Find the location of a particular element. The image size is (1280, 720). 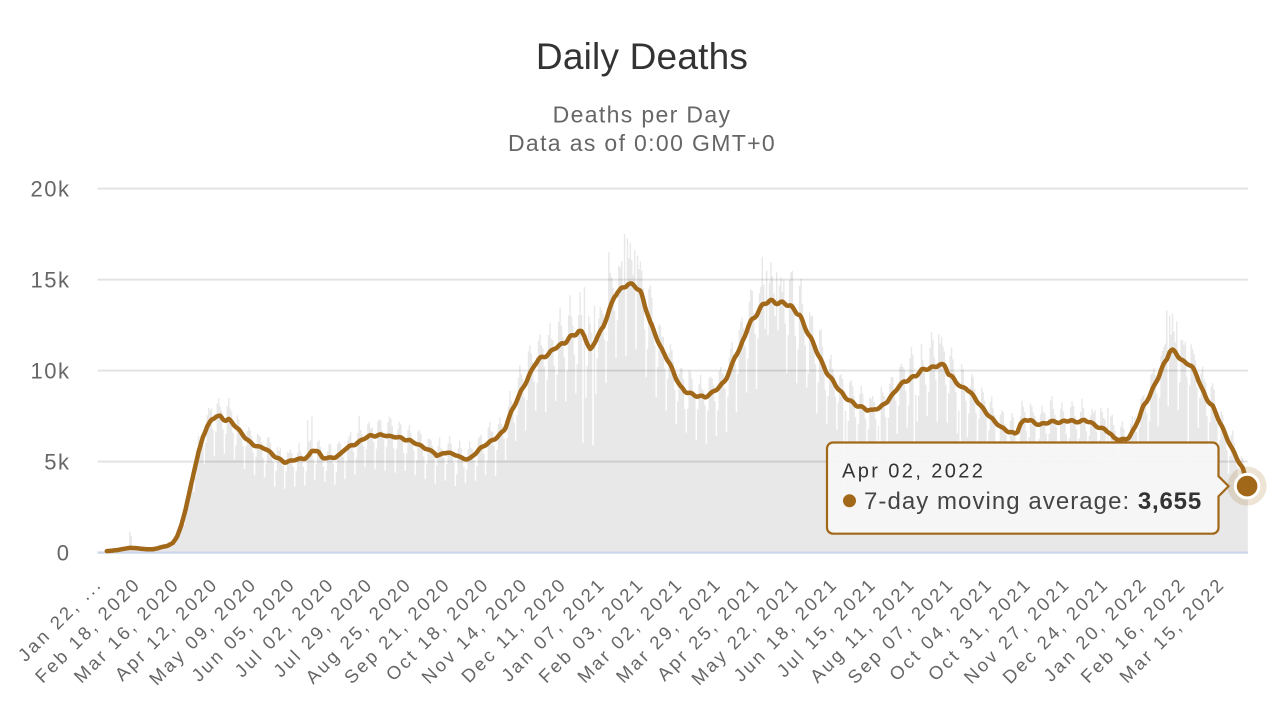

svg-text: Data as of 0:00 GMT+0 is located at coordinates (642, 143).